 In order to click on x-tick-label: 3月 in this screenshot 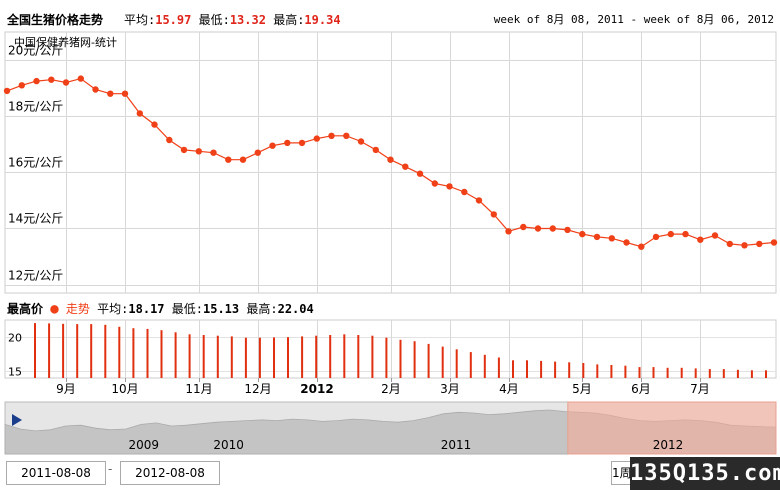, I will do `click(450, 389)`.